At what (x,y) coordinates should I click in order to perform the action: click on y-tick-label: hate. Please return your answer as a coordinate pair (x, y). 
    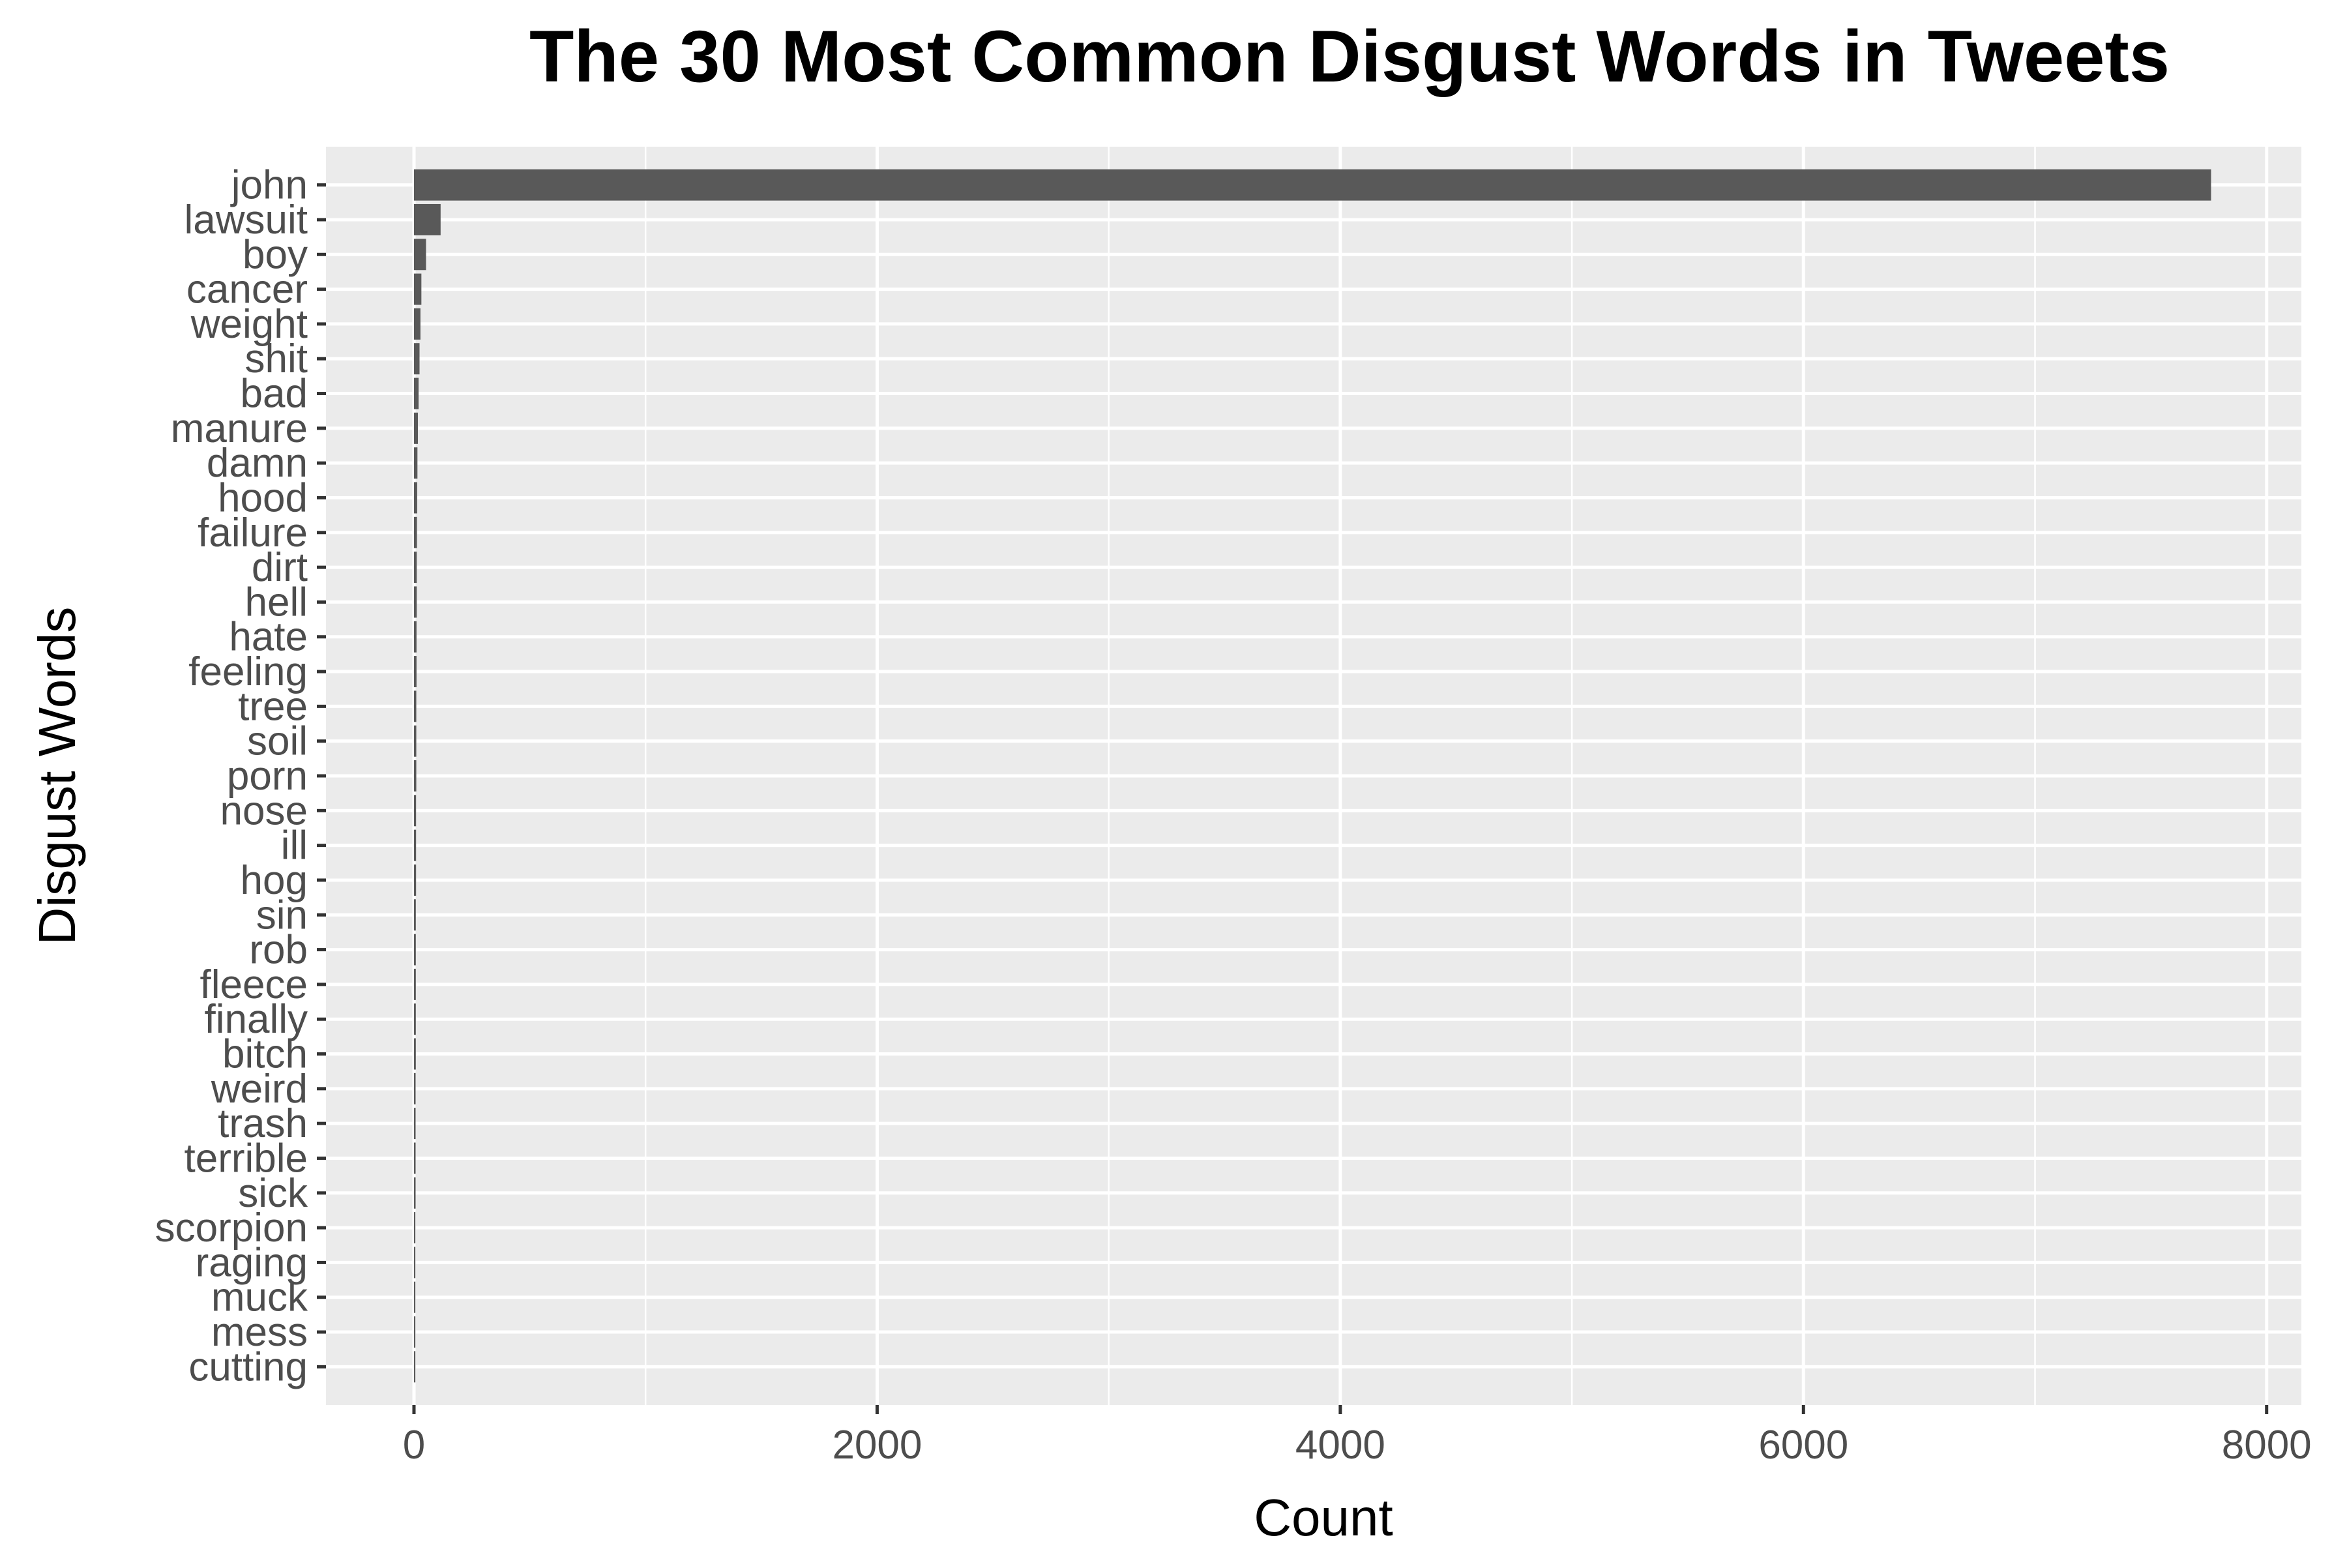
    Looking at the image, I should click on (268, 637).